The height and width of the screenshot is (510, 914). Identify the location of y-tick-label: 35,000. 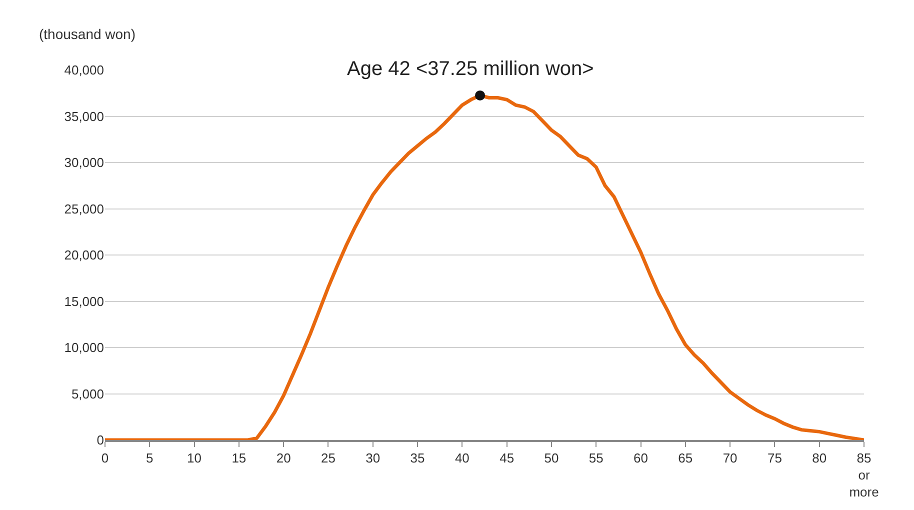
(84, 116).